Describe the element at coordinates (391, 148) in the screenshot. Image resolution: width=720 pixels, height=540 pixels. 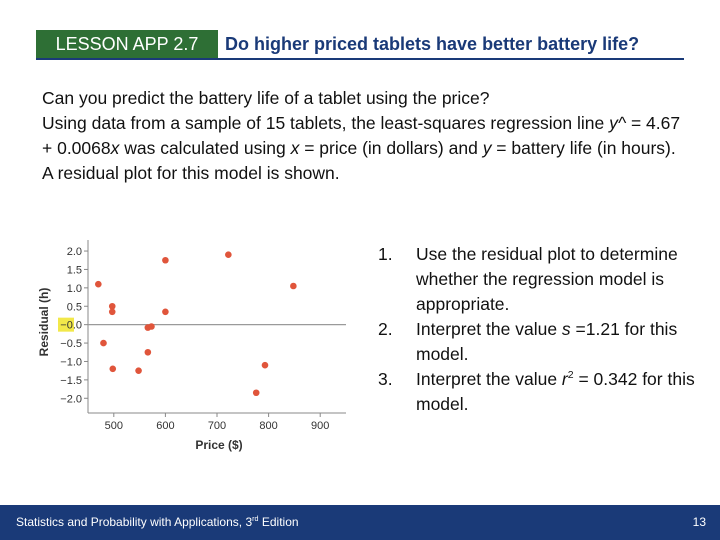
I see `x-definition-text: = price (in dollars) and` at that location.